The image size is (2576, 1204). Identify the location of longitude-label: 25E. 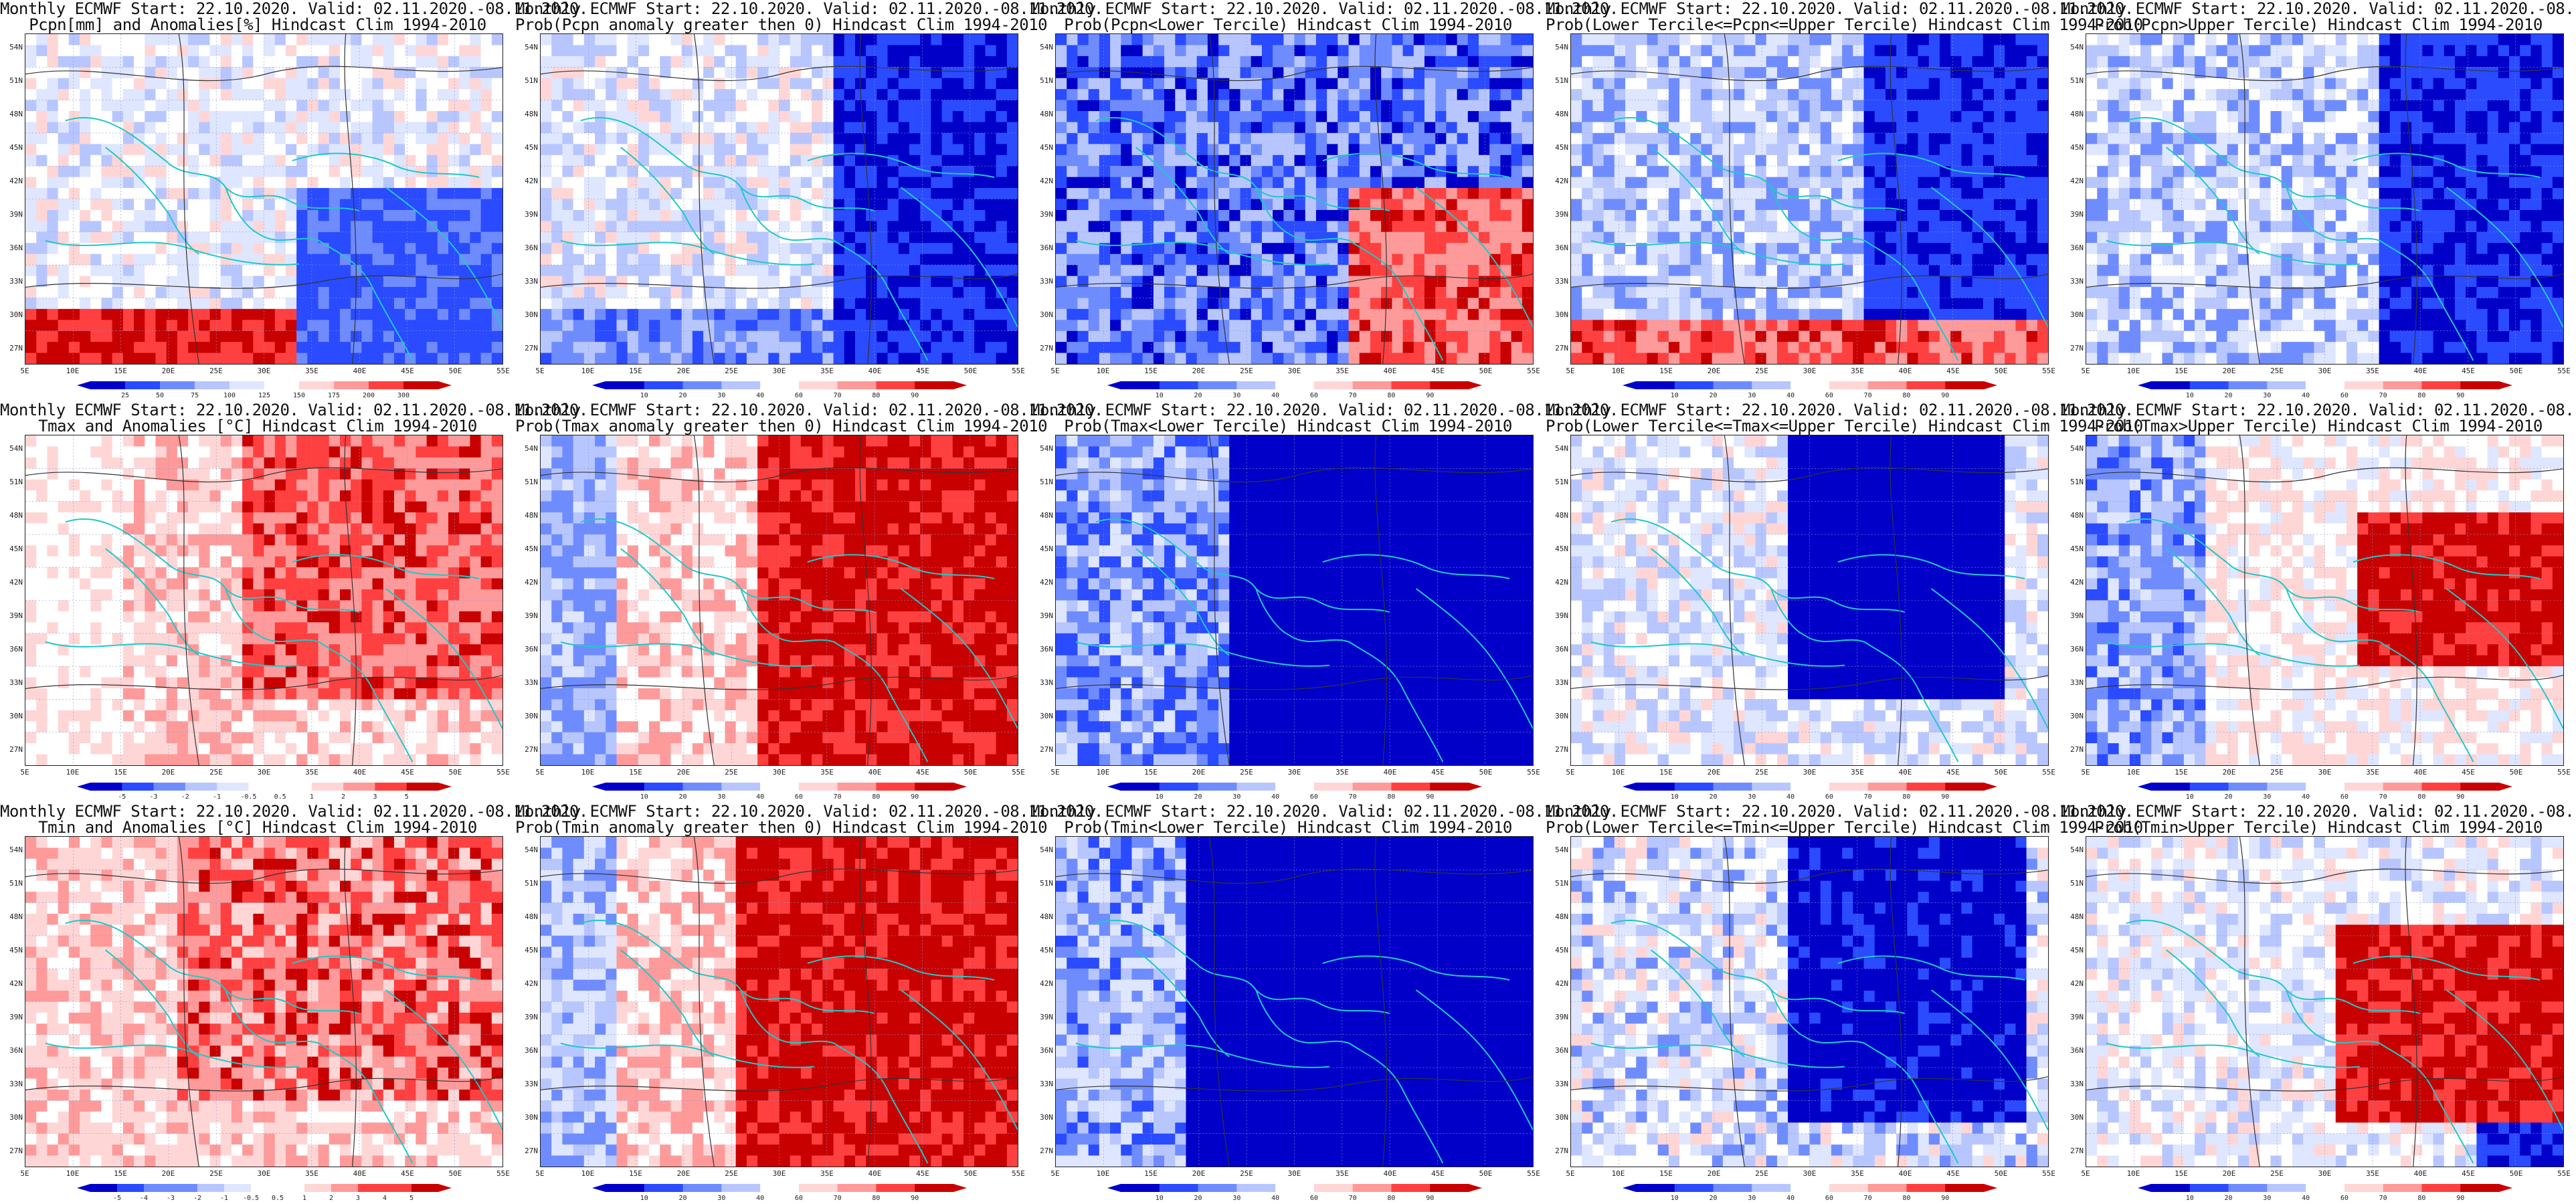
(1246, 772).